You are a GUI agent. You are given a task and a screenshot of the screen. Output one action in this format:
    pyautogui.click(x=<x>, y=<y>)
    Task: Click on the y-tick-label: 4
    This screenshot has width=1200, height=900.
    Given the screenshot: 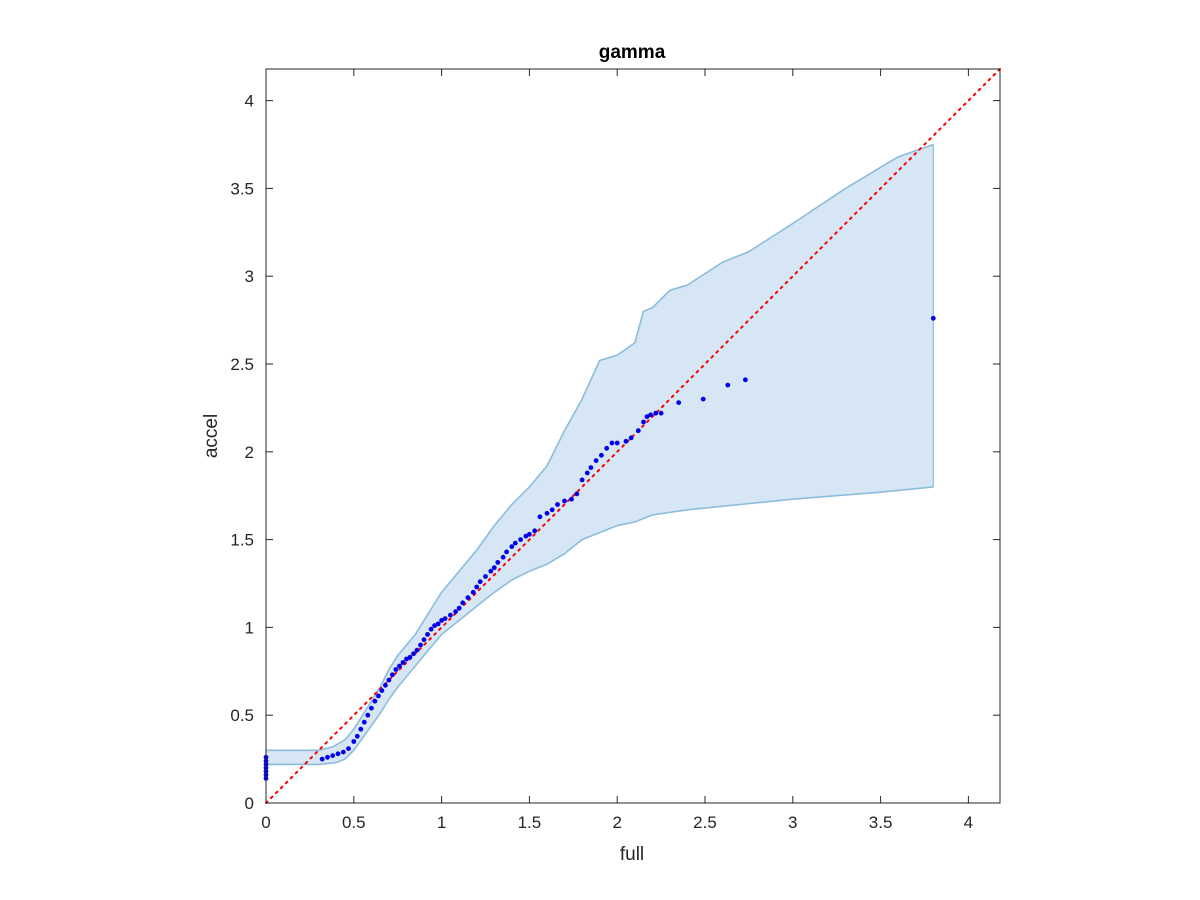 What is the action you would take?
    pyautogui.click(x=249, y=101)
    